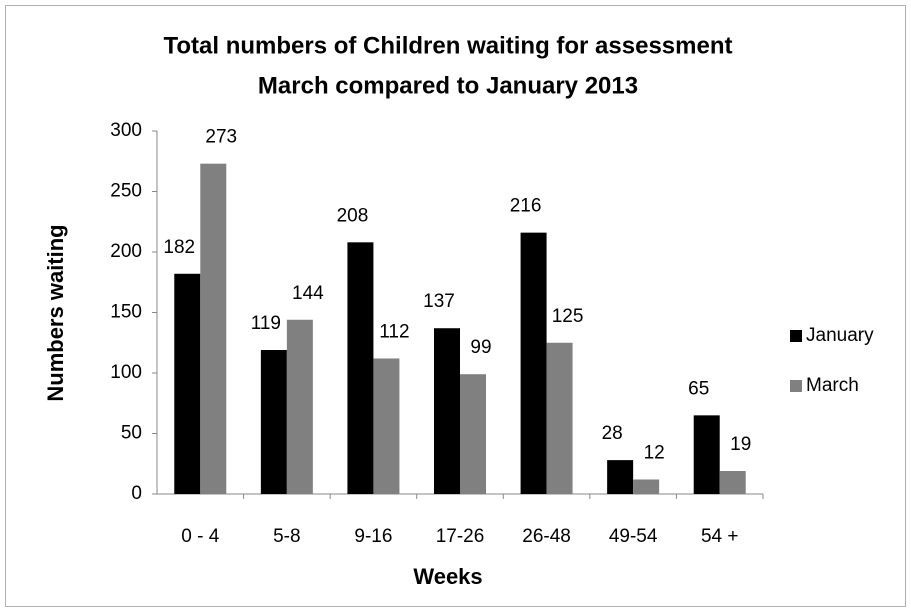 The width and height of the screenshot is (911, 616). I want to click on x-tick-label: 17-26, so click(460, 536).